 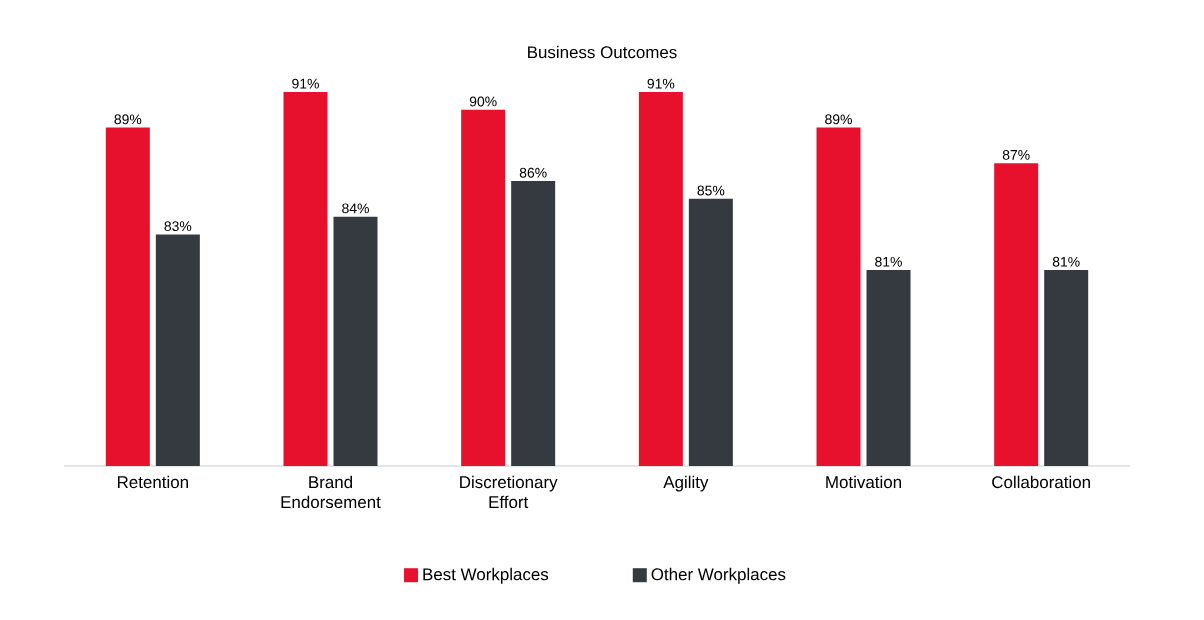 What do you see at coordinates (1041, 482) in the screenshot?
I see `x-tick-label: Collaboration` at bounding box center [1041, 482].